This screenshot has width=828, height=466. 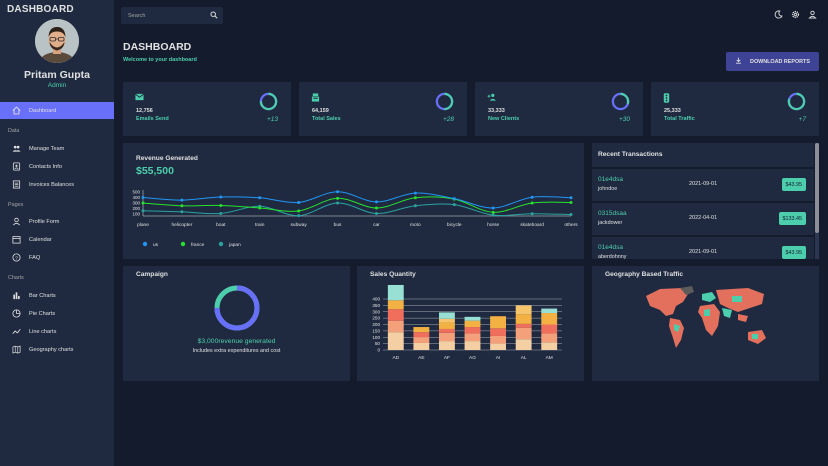 I want to click on world-map, so click(x=708, y=322).